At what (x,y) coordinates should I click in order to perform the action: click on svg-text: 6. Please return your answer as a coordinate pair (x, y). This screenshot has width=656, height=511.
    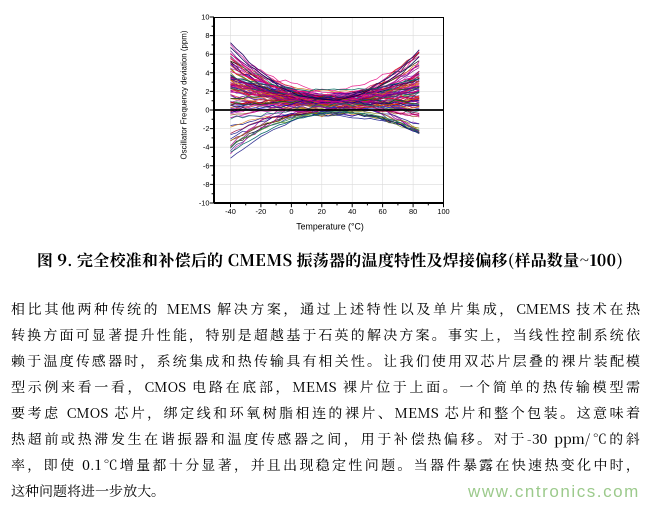
    Looking at the image, I should click on (207, 54).